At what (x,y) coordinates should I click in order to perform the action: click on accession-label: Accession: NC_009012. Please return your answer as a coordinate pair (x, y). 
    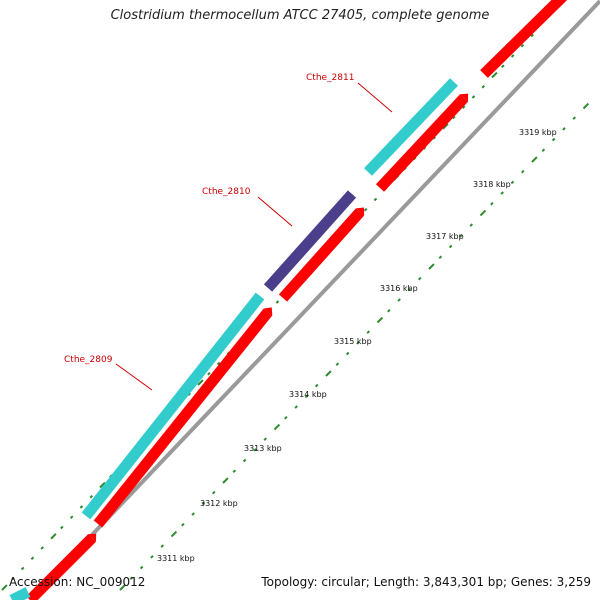
    Looking at the image, I should click on (77, 582).